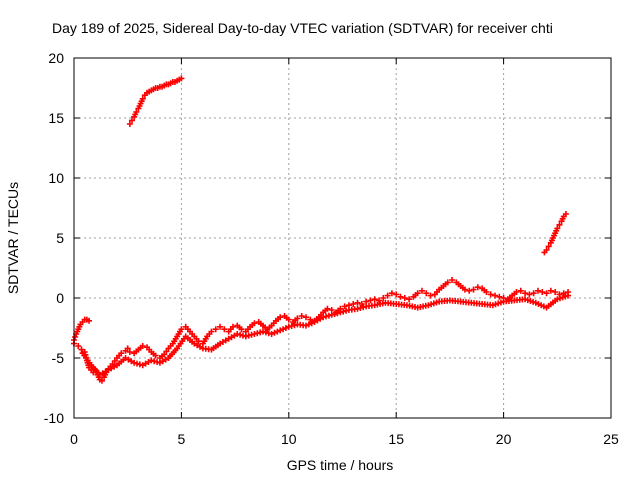  Describe the element at coordinates (60, 298) in the screenshot. I see `y-tick-label: 0` at that location.